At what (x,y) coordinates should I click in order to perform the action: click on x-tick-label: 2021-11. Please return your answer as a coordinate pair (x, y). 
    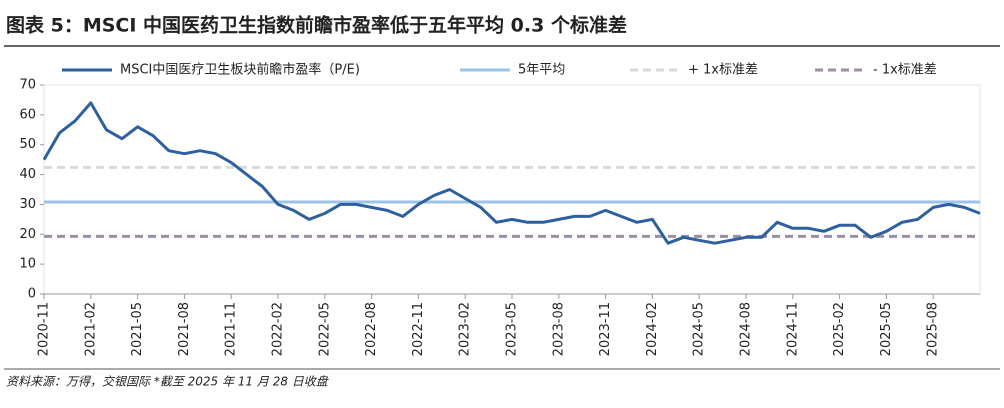
    Looking at the image, I should click on (231, 329).